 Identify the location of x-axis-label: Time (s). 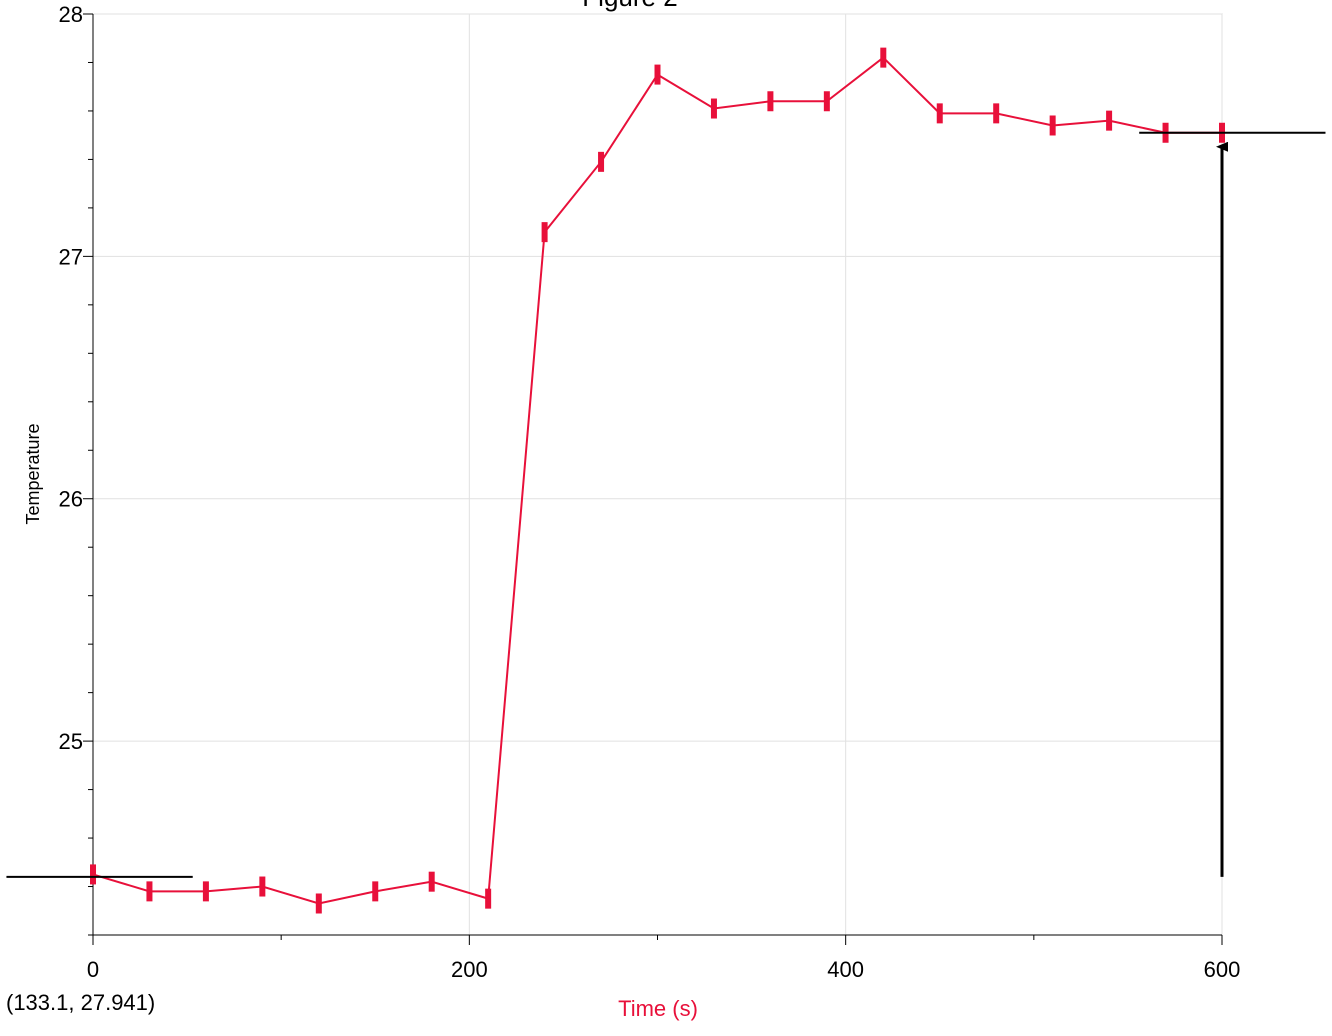
(658, 1008).